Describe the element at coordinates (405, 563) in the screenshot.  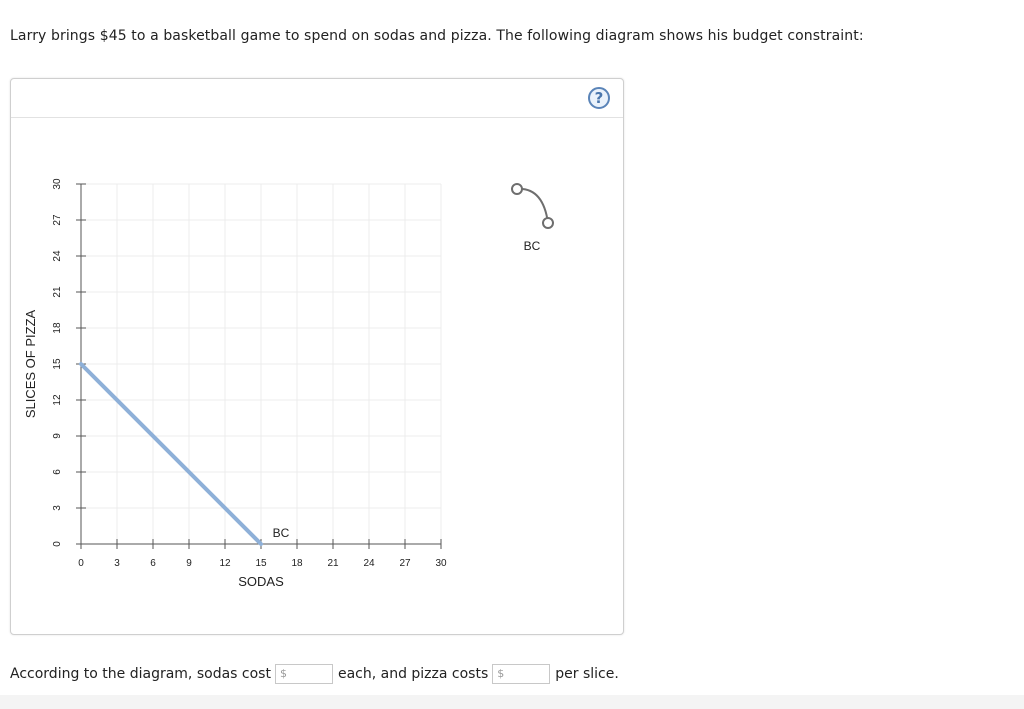
I see `x-tick-label: 27` at that location.